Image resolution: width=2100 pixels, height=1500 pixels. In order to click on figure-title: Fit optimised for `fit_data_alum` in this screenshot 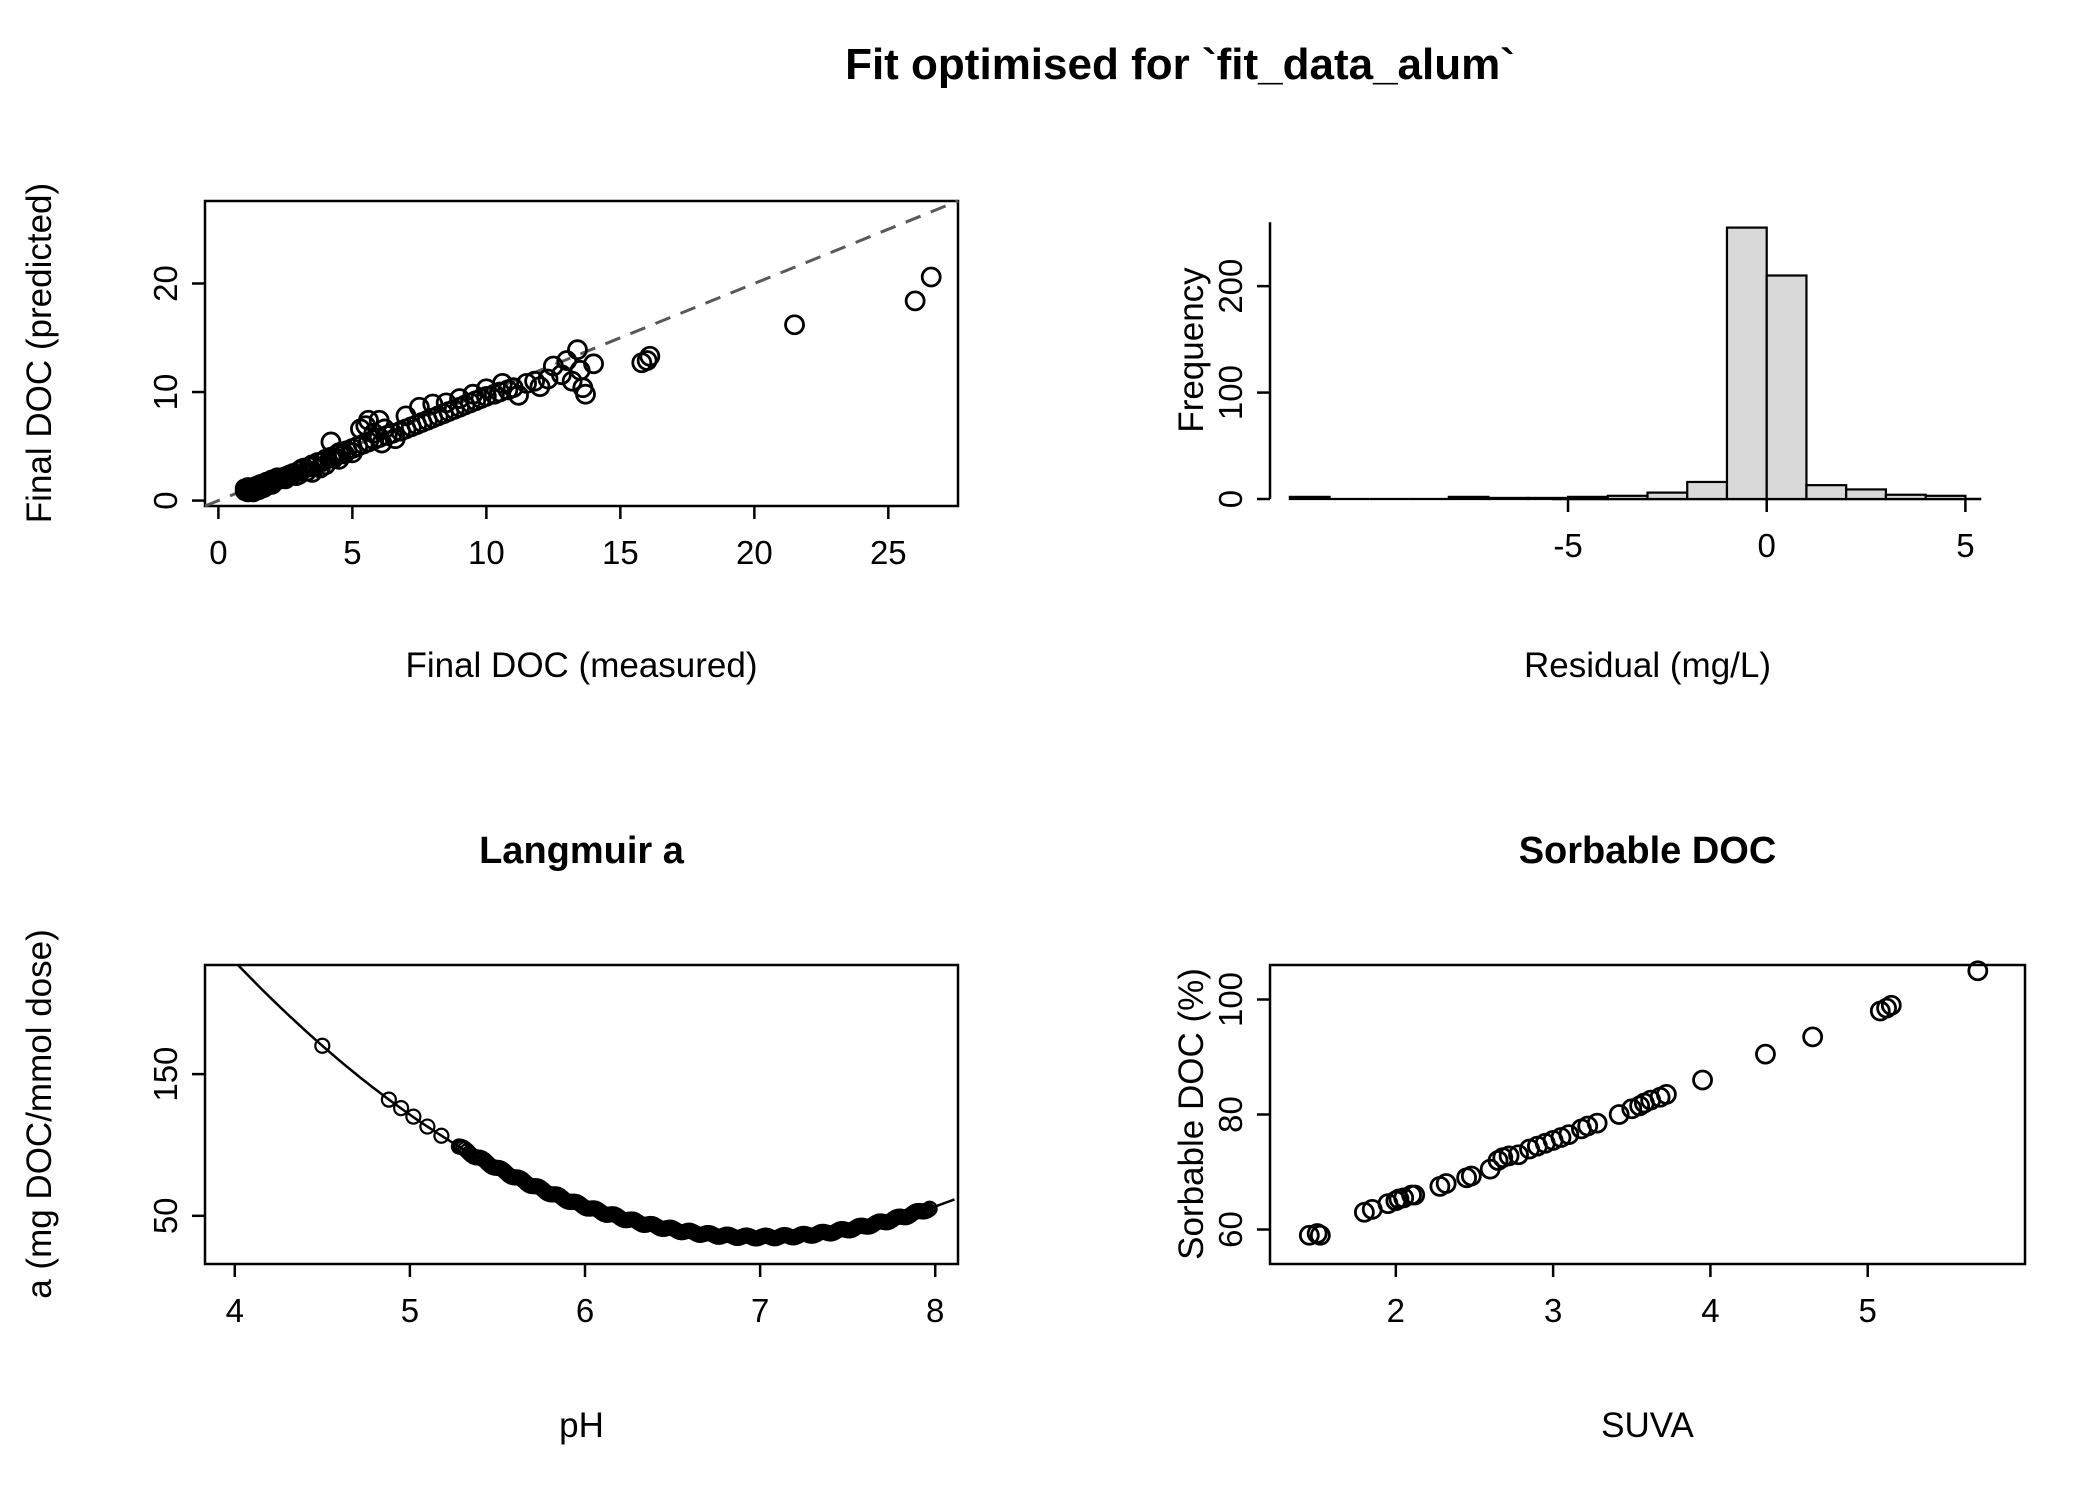, I will do `click(1180, 64)`.